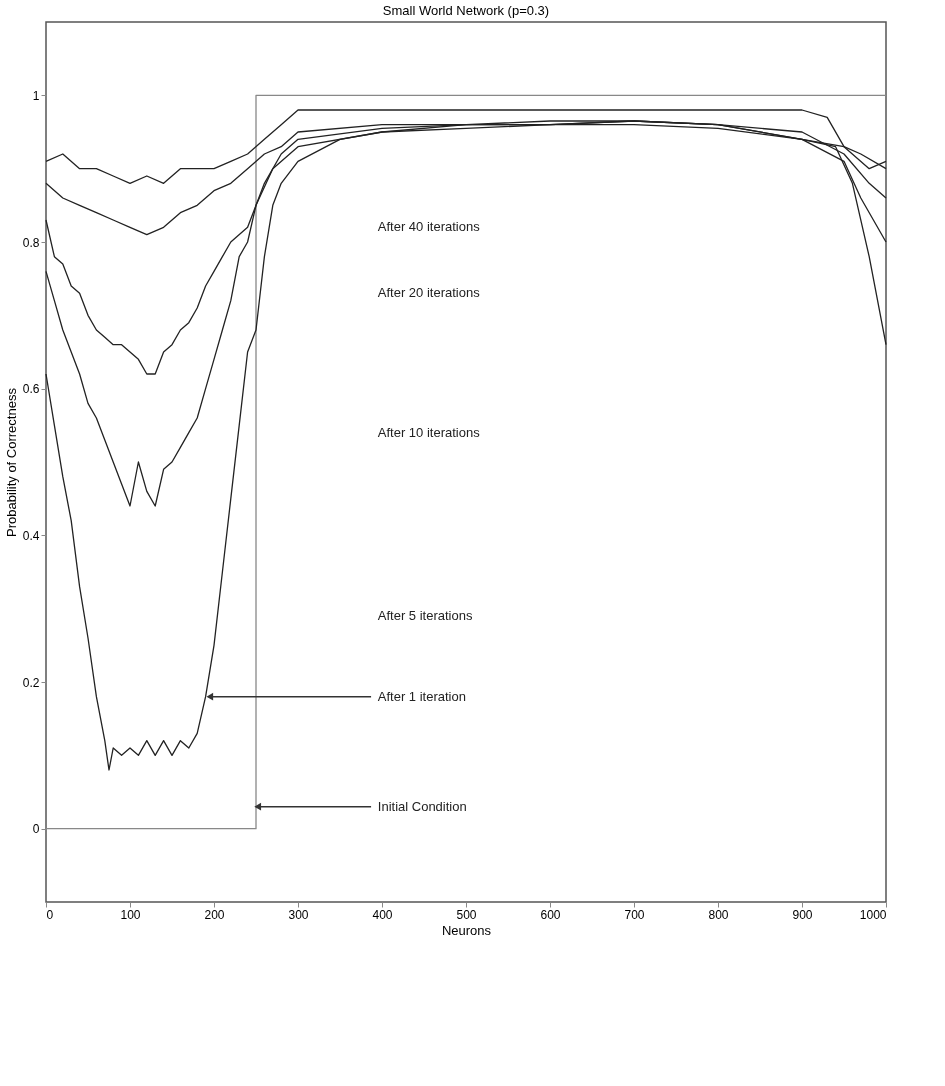 The image size is (945, 1086). What do you see at coordinates (382, 914) in the screenshot?
I see `x-tick-label: 400` at bounding box center [382, 914].